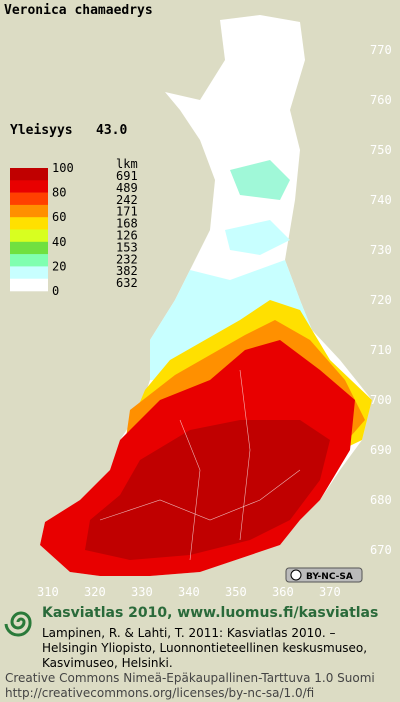 The image size is (400, 702). What do you see at coordinates (127, 236) in the screenshot?
I see `count-label: 126` at bounding box center [127, 236].